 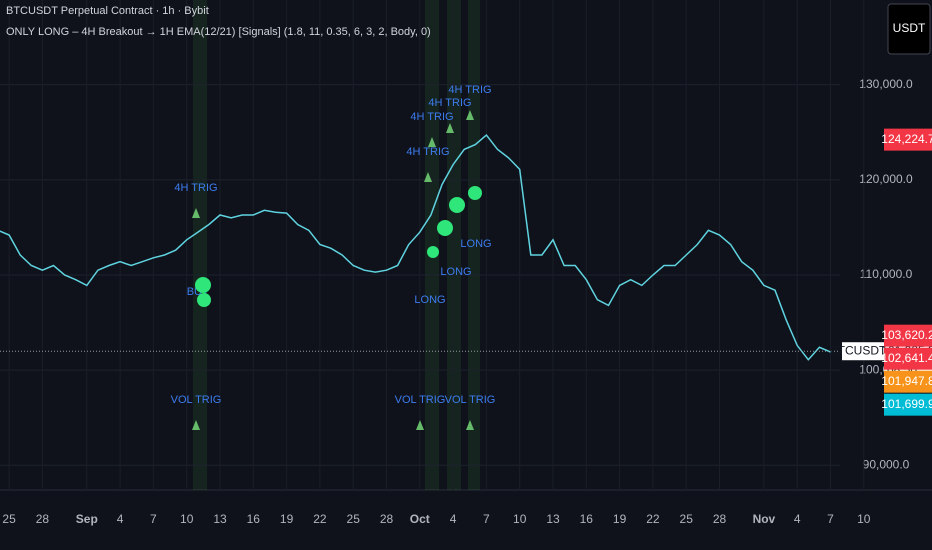 What do you see at coordinates (87, 519) in the screenshot?
I see `x-tick-label: Sep` at bounding box center [87, 519].